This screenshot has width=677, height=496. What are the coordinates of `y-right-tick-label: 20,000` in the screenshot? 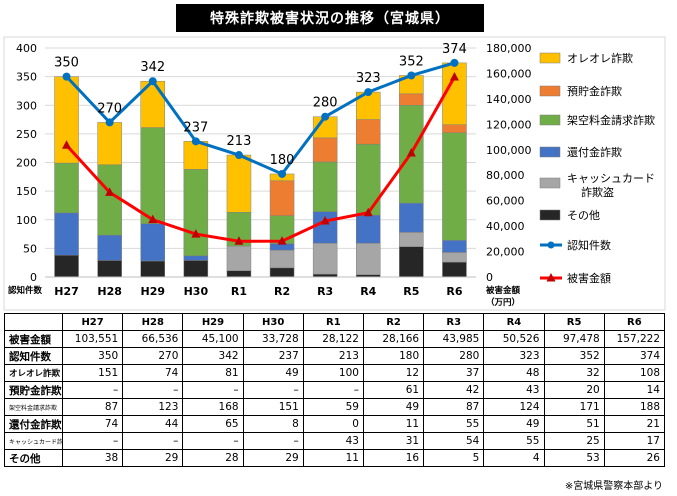 It's located at (505, 252).